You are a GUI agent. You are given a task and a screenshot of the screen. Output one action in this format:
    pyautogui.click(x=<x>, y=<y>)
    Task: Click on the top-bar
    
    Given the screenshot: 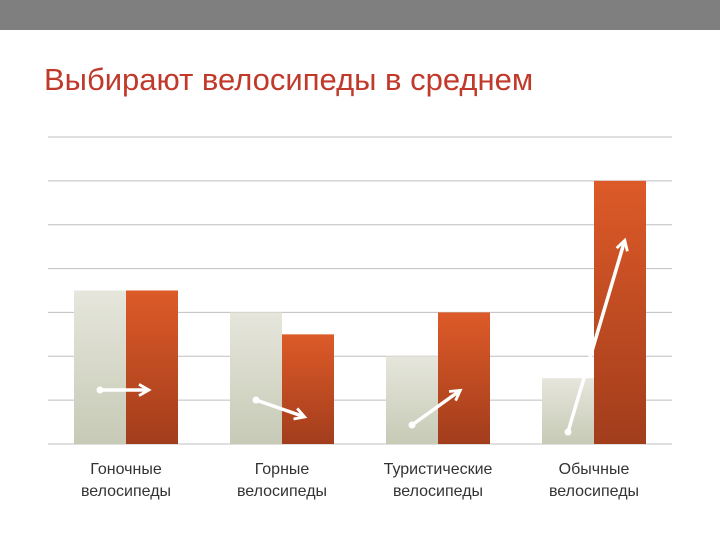 What is the action you would take?
    pyautogui.click(x=360, y=15)
    